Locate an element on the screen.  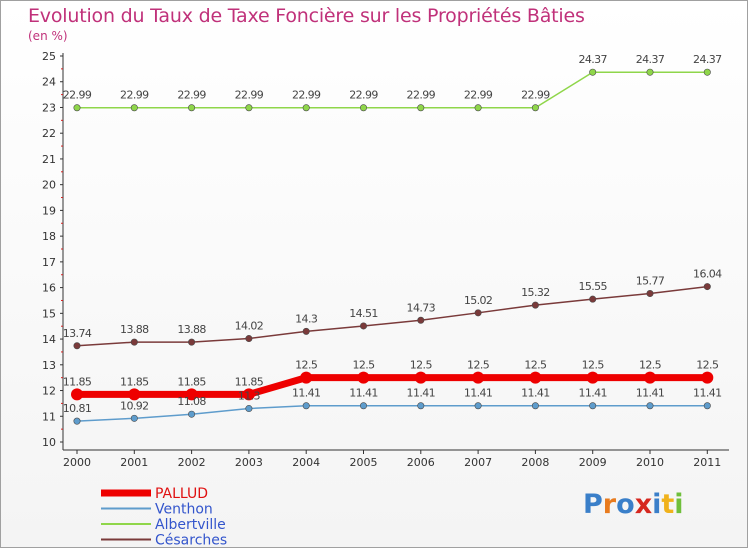
y-tick-label: 16 is located at coordinates (49, 288).